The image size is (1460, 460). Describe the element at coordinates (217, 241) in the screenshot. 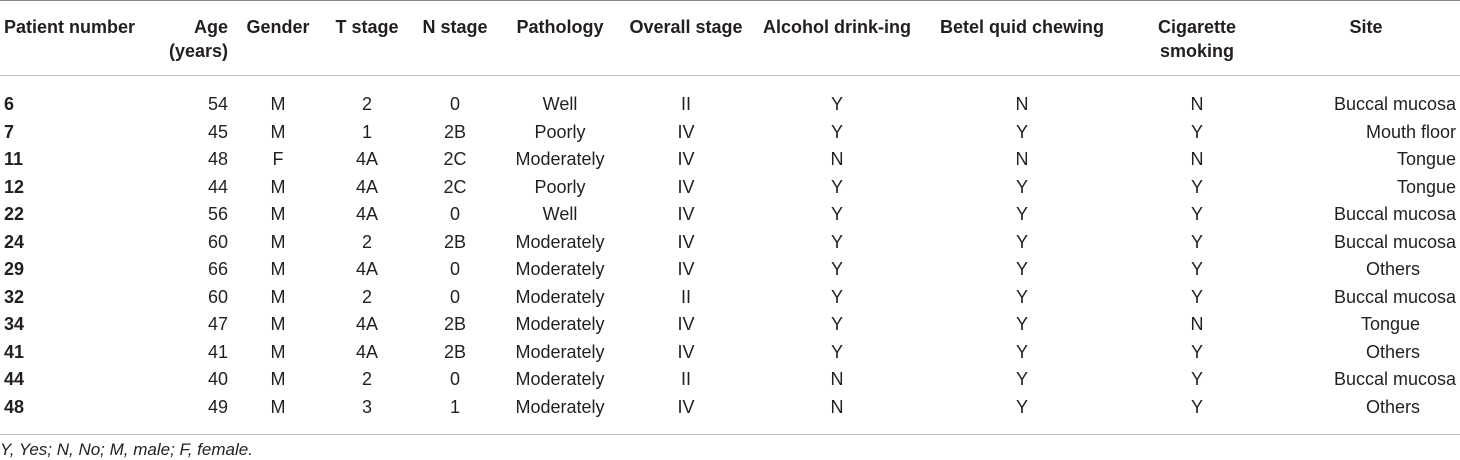

I see `cell-age: 60` at that location.